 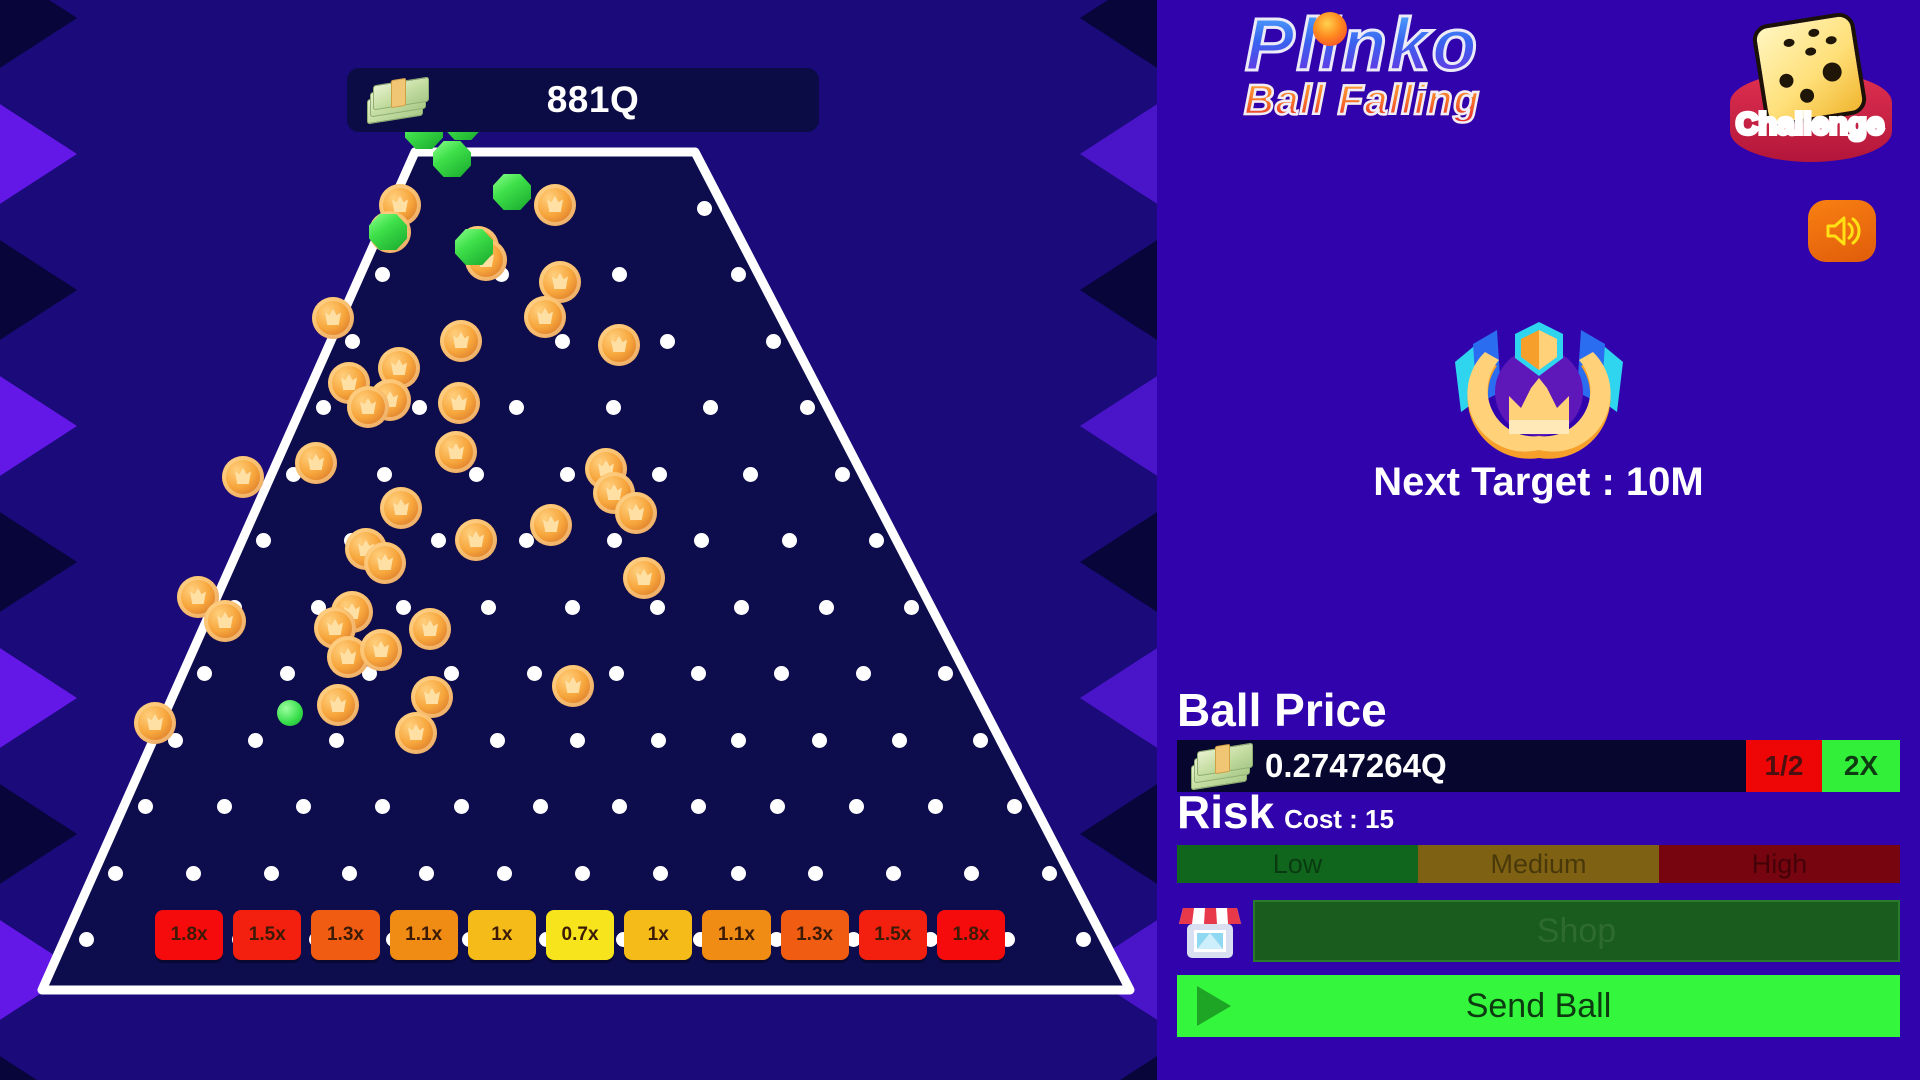 What do you see at coordinates (1356, 765) in the screenshot?
I see `ball-price-value: 0.2747264Q` at bounding box center [1356, 765].